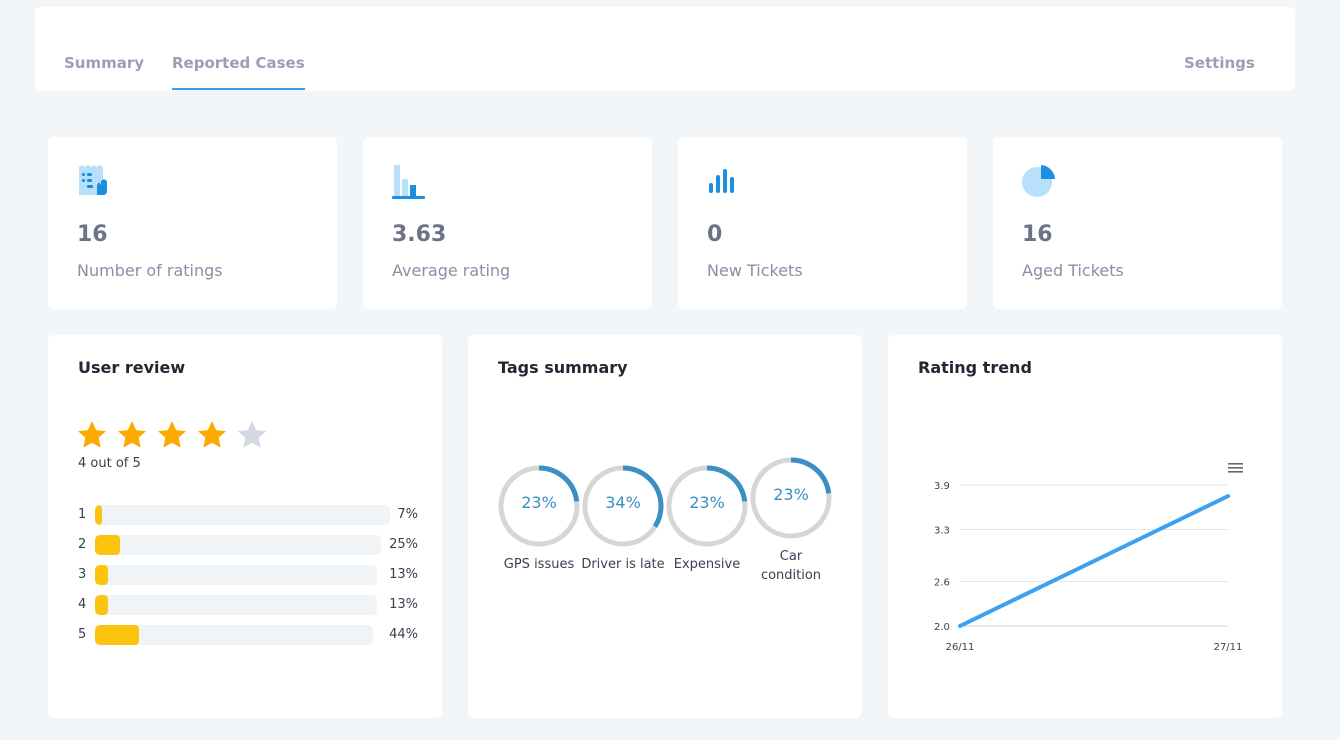  What do you see at coordinates (791, 566) in the screenshot?
I see `donut-label: Car condition` at bounding box center [791, 566].